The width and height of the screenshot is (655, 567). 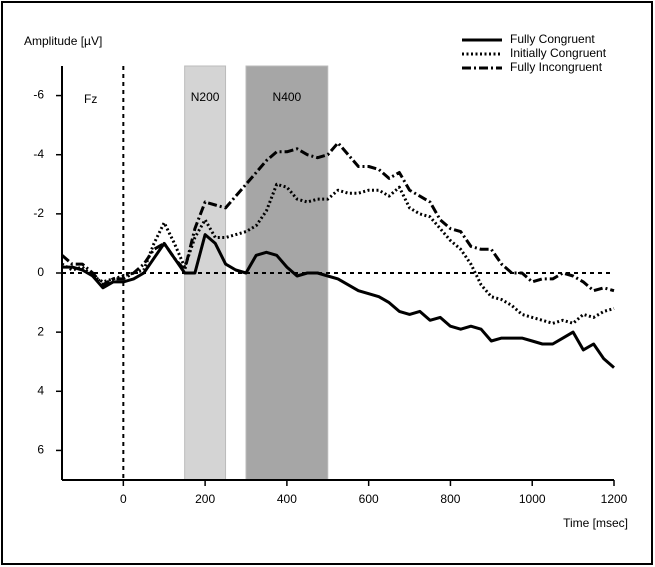 I want to click on window-label: N400, so click(x=287, y=97).